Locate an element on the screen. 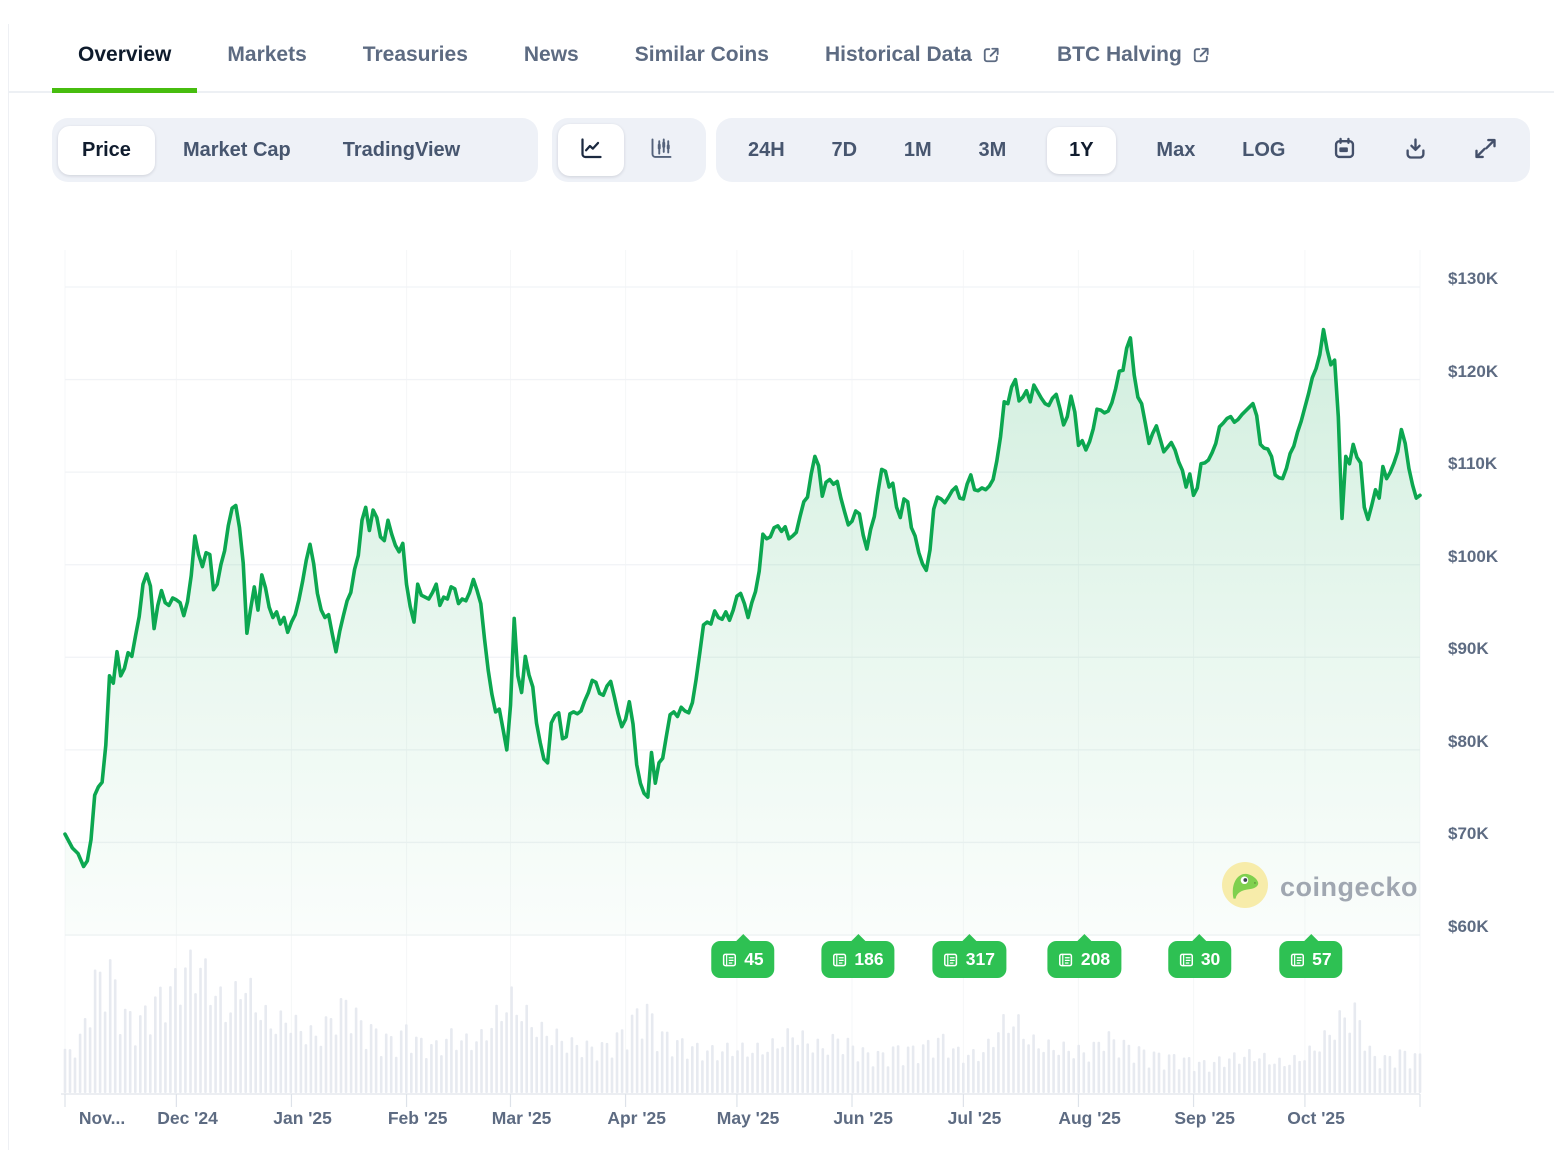 The image size is (1554, 1150). calendar-button is located at coordinates (1344, 150).